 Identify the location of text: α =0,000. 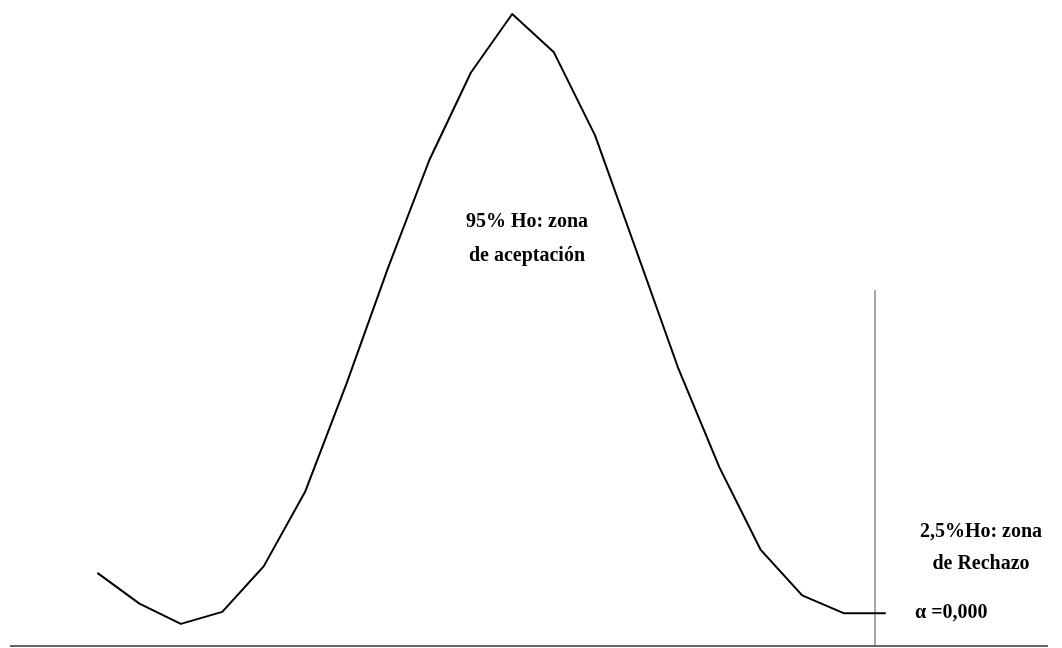
(951, 611).